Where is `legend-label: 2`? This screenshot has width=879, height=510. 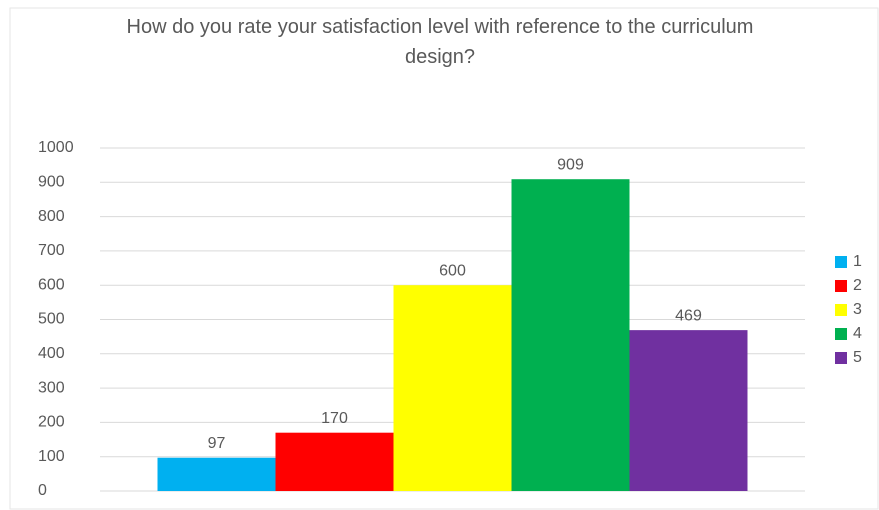 legend-label: 2 is located at coordinates (857, 285).